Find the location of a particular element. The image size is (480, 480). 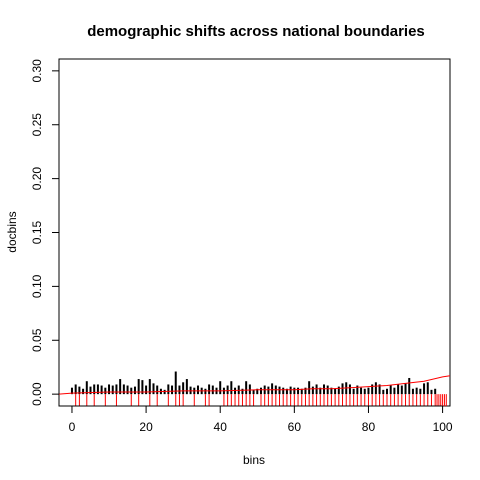

y-tick-label: 0.10 is located at coordinates (37, 286).